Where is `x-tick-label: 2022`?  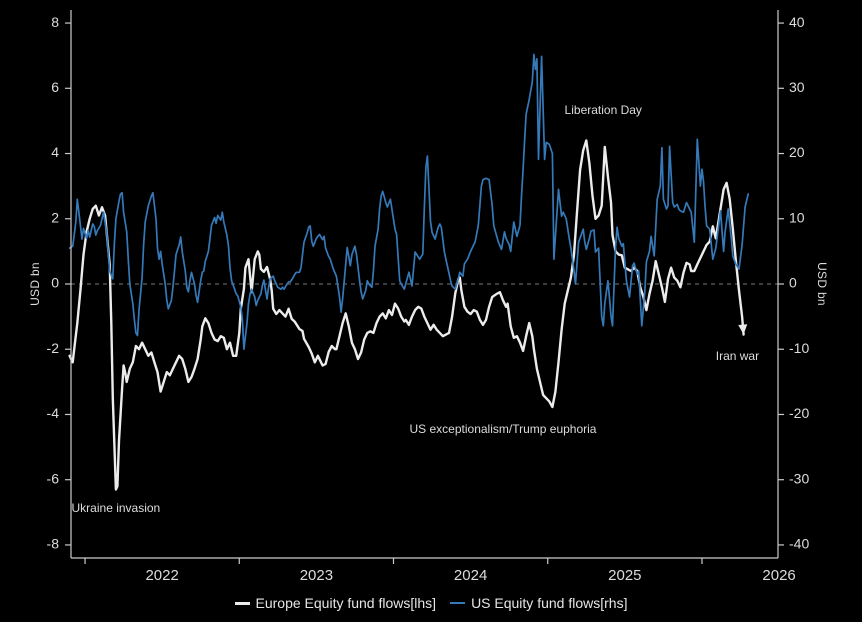
x-tick-label: 2022 is located at coordinates (161, 575).